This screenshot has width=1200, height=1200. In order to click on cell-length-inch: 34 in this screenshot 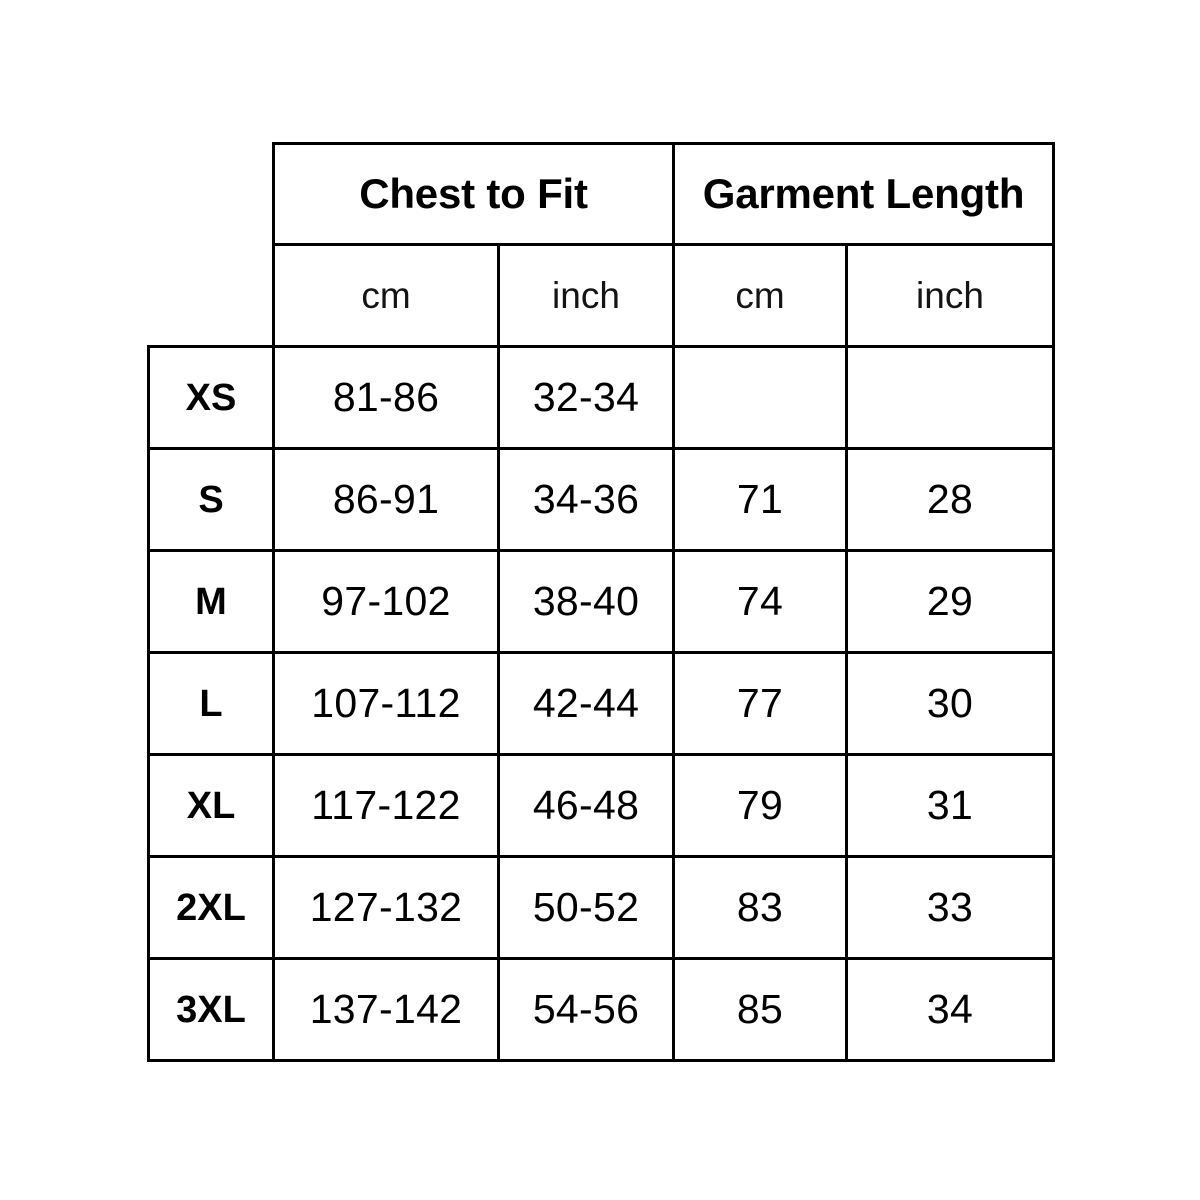, I will do `click(950, 1009)`.